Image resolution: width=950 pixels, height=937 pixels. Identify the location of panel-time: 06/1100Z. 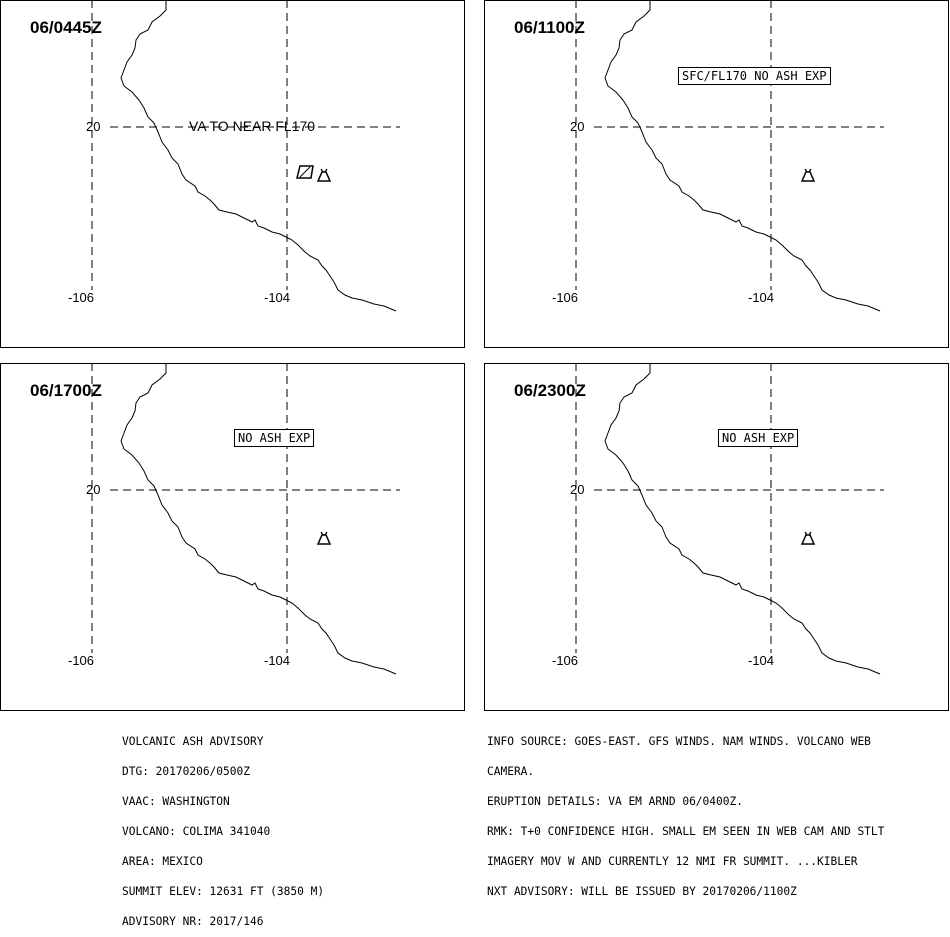
(549, 27).